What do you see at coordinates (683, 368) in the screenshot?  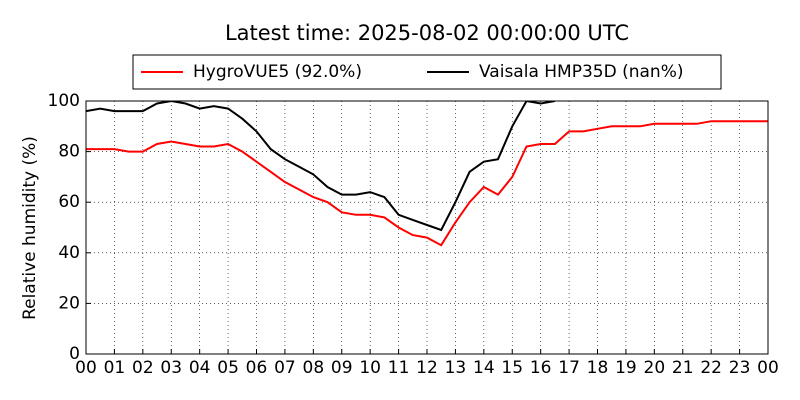 I see `x-tick-label: 21` at bounding box center [683, 368].